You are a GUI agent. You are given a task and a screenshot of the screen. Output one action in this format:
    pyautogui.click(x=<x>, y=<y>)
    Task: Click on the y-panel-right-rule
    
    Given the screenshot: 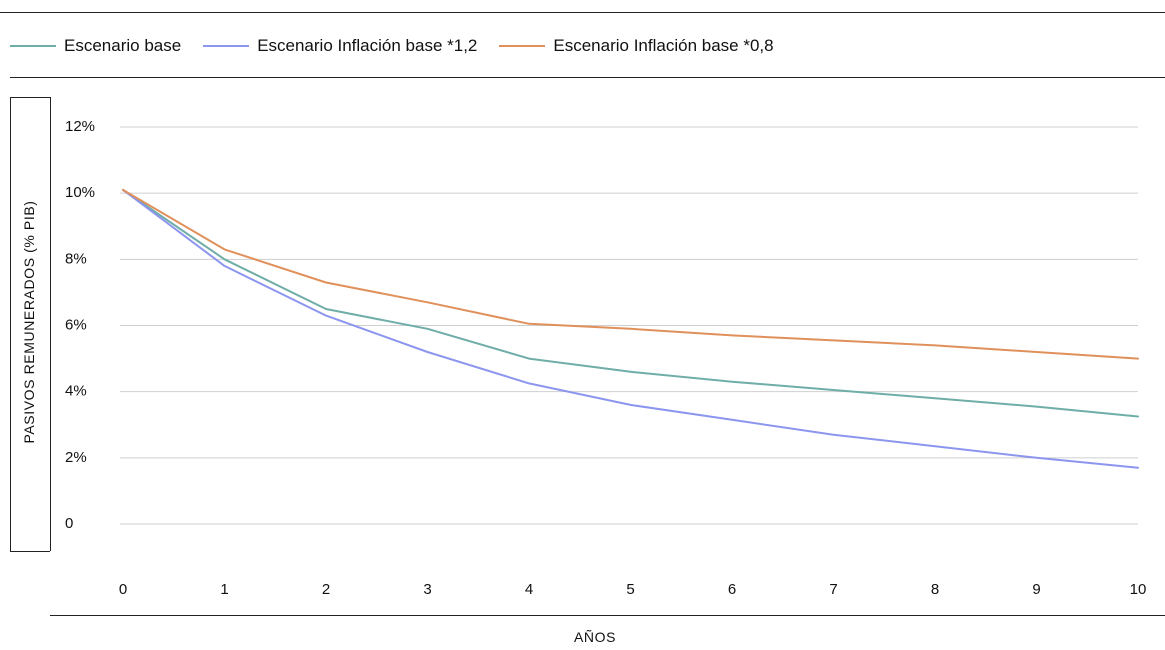 What is the action you would take?
    pyautogui.click(x=50, y=324)
    